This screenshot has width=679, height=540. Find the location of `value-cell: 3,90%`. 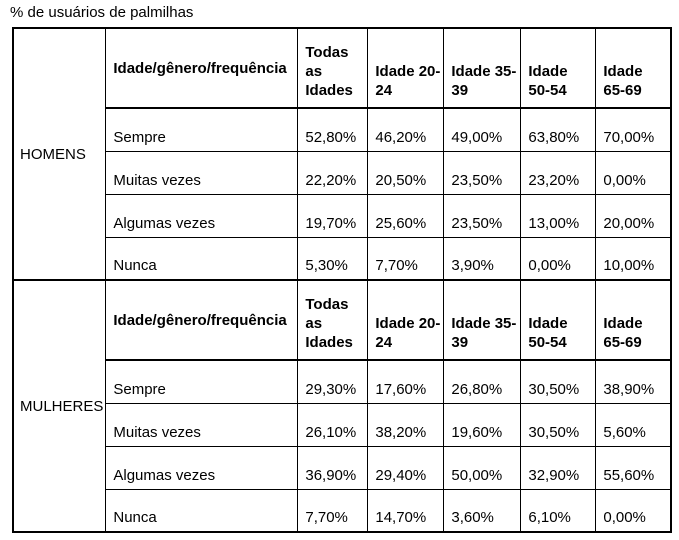

value-cell: 3,90% is located at coordinates (482, 258).